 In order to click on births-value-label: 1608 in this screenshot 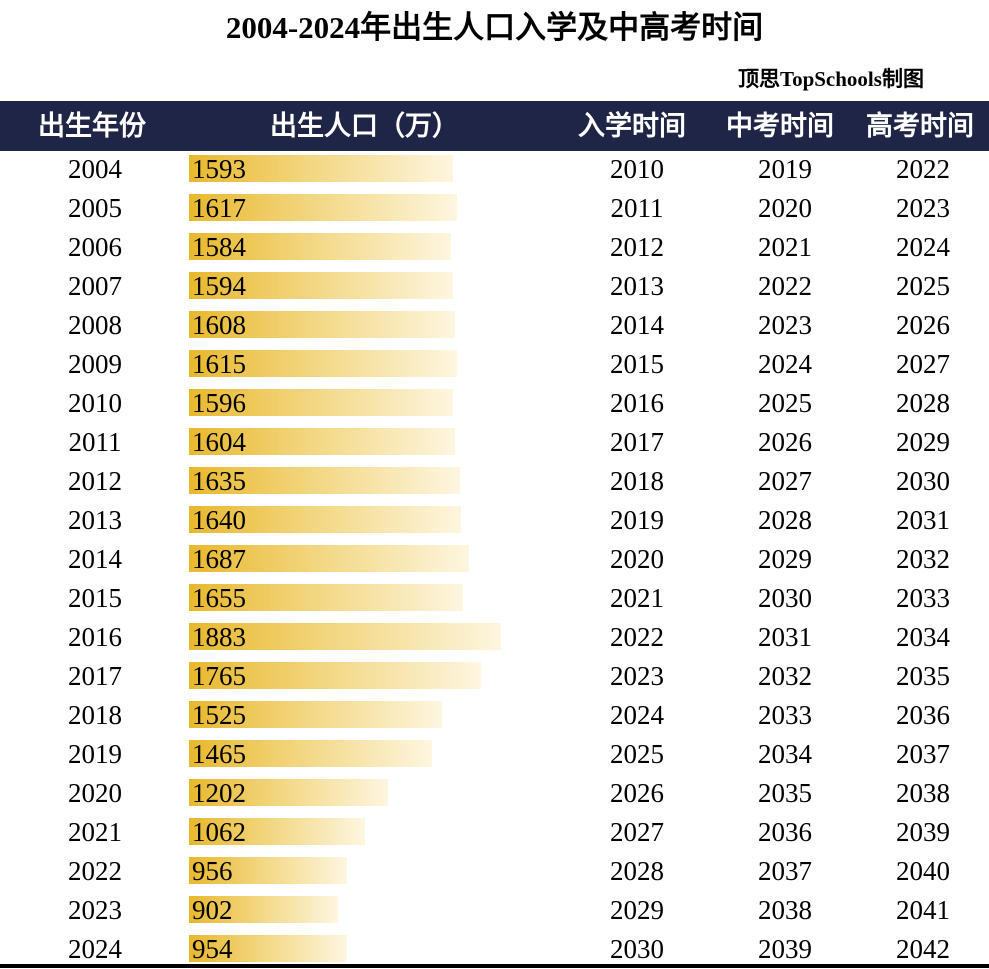, I will do `click(219, 325)`.